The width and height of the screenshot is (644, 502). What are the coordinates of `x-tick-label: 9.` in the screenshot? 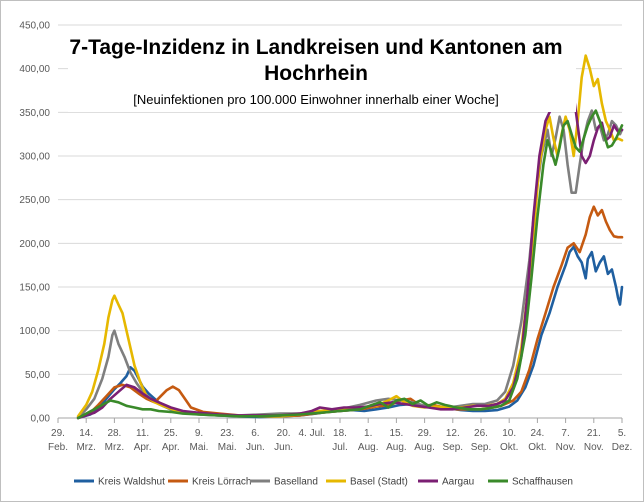 It's located at (199, 433).